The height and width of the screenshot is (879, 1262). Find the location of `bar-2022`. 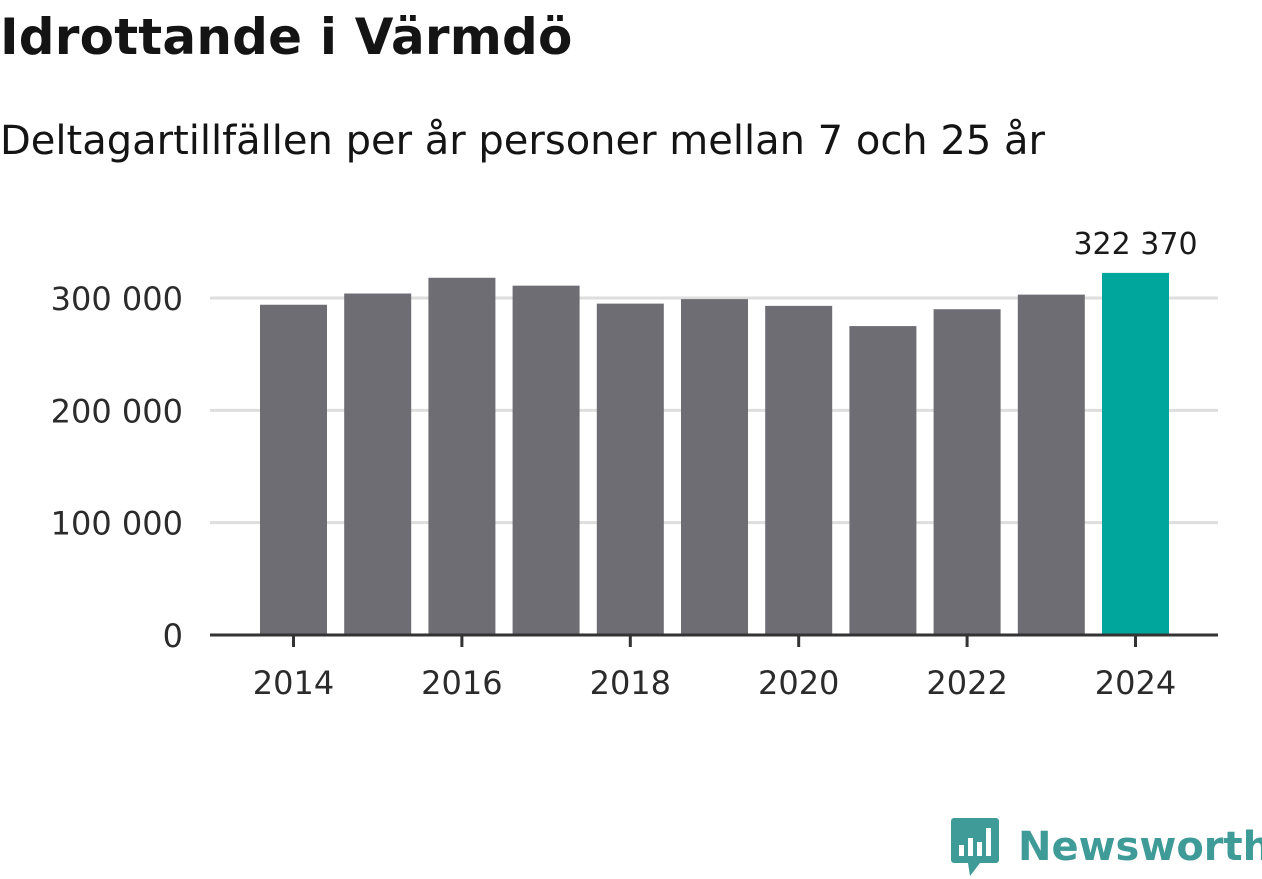

bar-2022 is located at coordinates (967, 472).